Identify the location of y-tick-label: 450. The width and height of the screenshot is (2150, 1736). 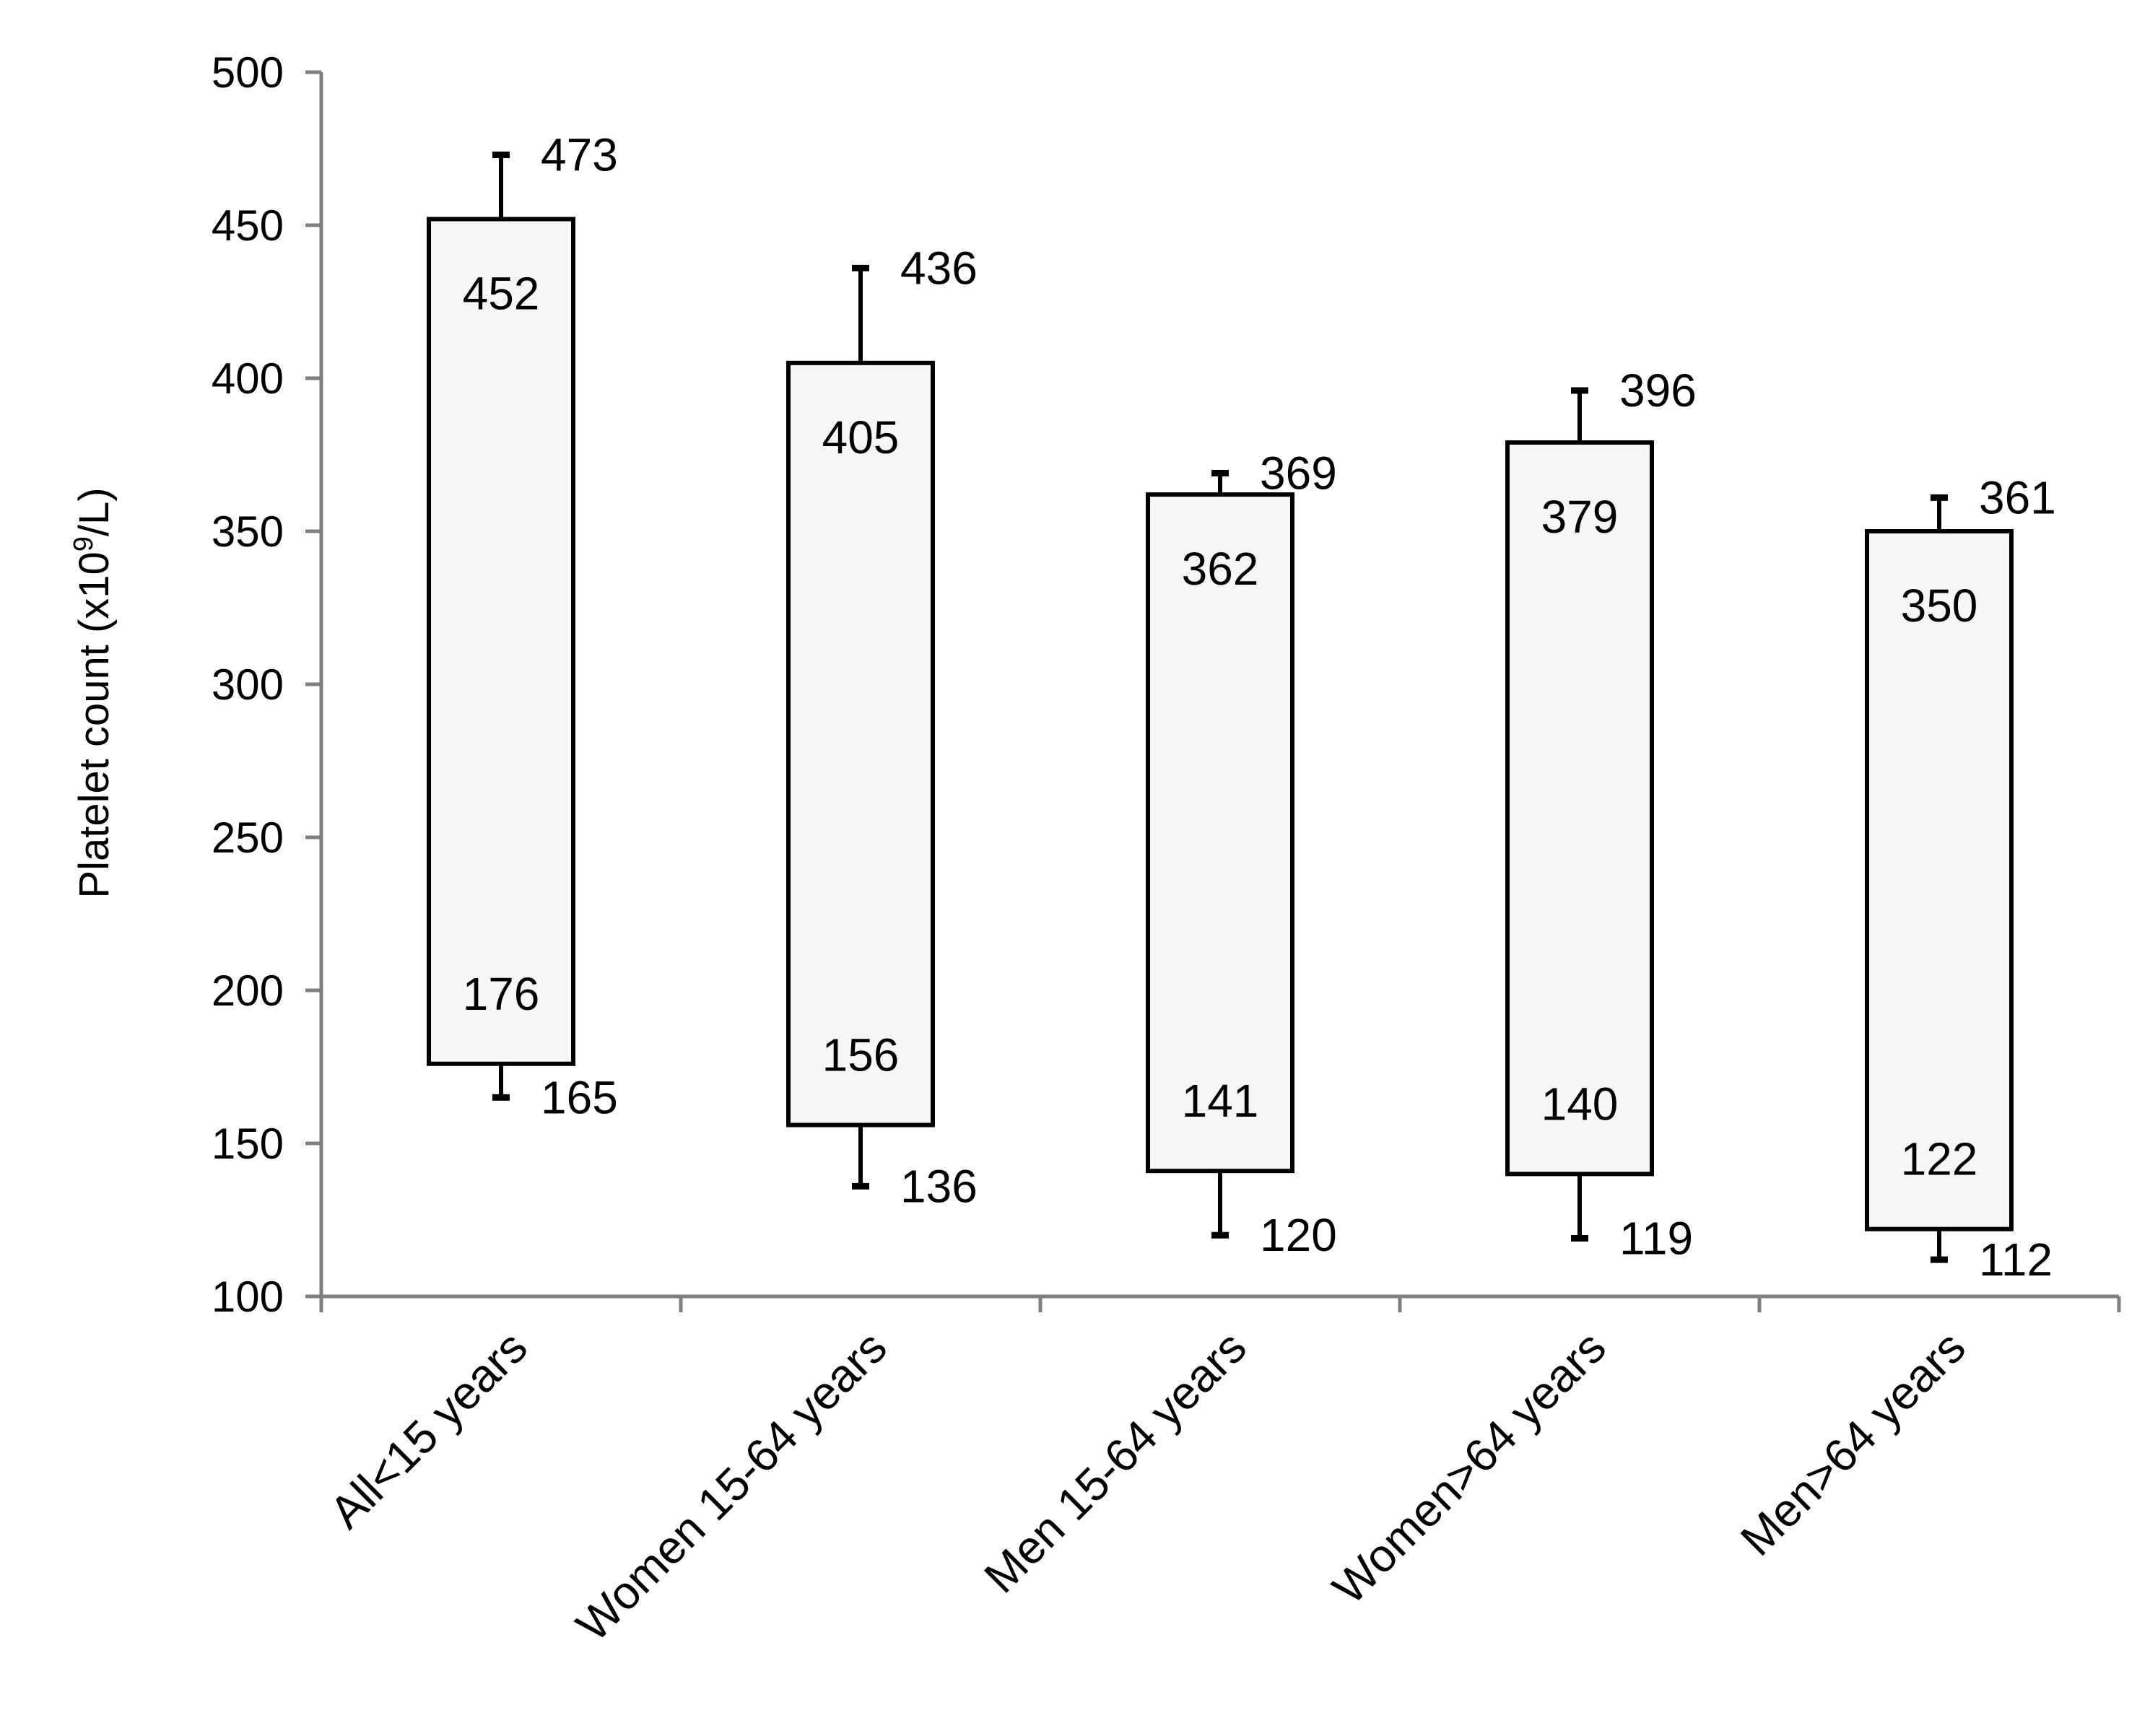
(248, 225).